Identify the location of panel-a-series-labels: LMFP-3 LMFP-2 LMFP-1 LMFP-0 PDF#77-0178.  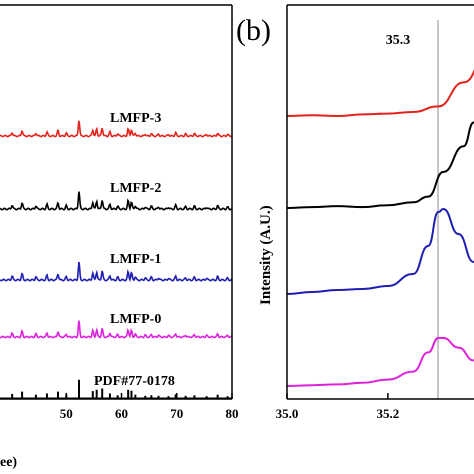
(134, 250).